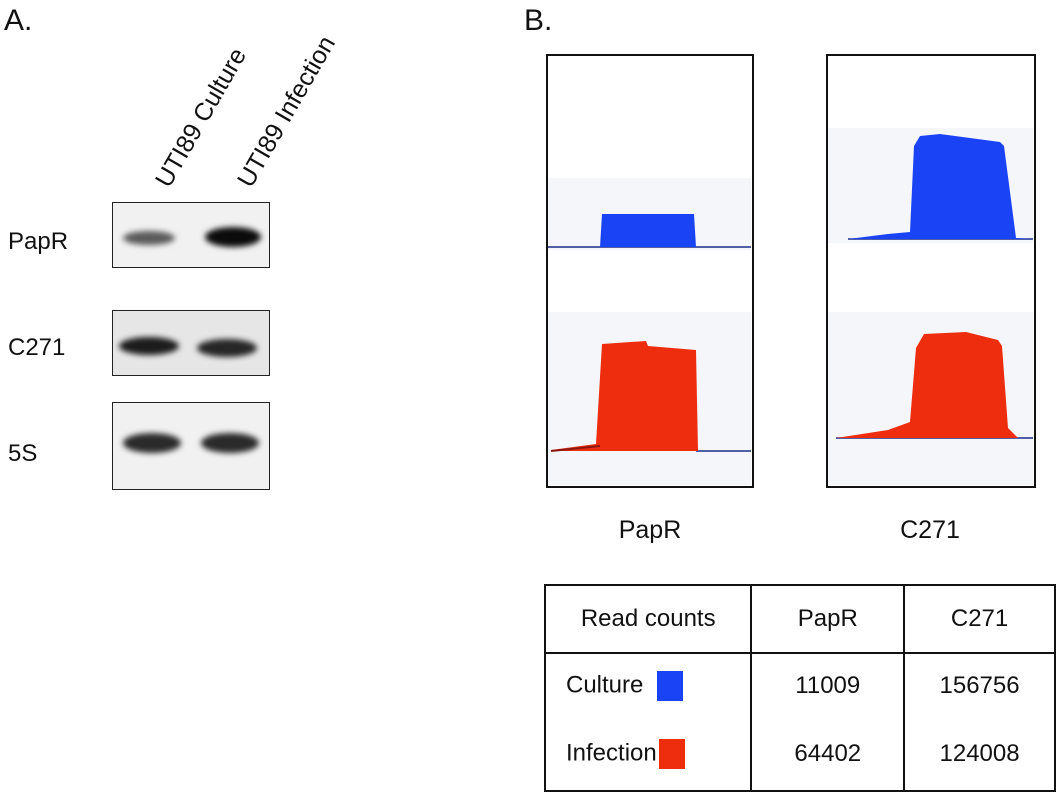 The image size is (1060, 800). I want to click on coverage-papr-infection, so click(624, 396).